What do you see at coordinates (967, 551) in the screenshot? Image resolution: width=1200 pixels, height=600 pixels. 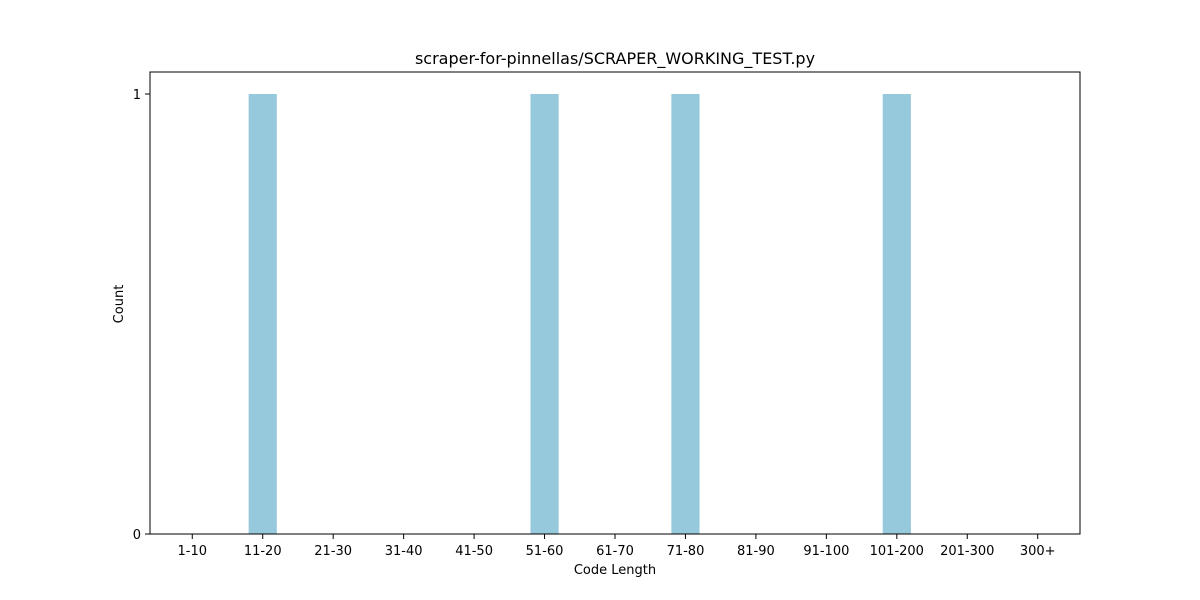 I see `x-tick-label: 201-300` at bounding box center [967, 551].